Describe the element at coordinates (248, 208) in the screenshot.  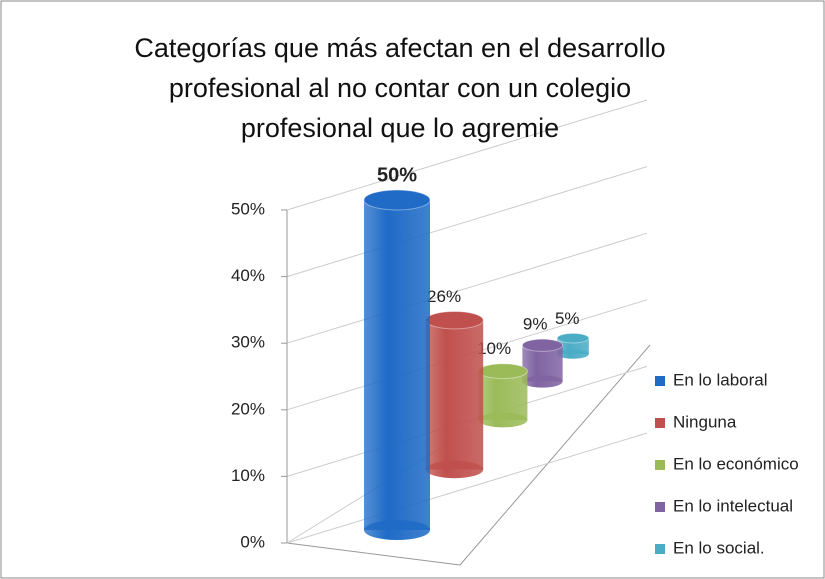
I see `y-tick-label: 50%` at that location.